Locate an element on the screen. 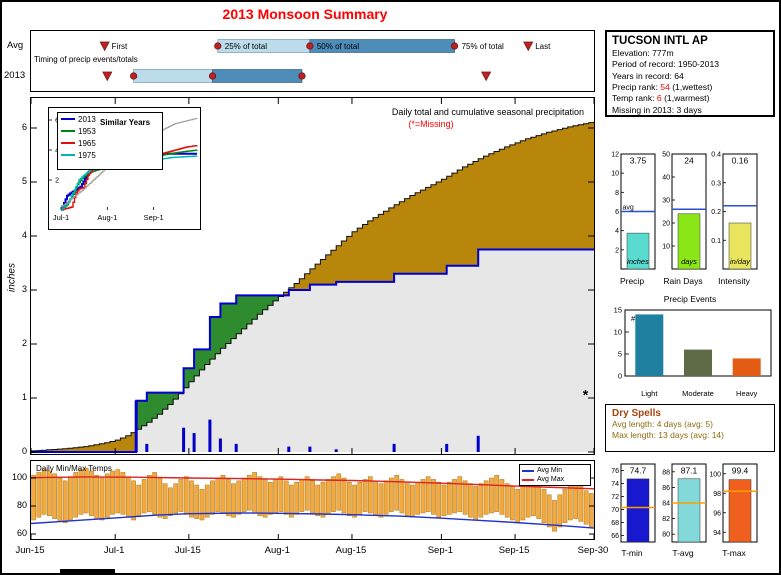  events-category-label: Moderate is located at coordinates (698, 393).